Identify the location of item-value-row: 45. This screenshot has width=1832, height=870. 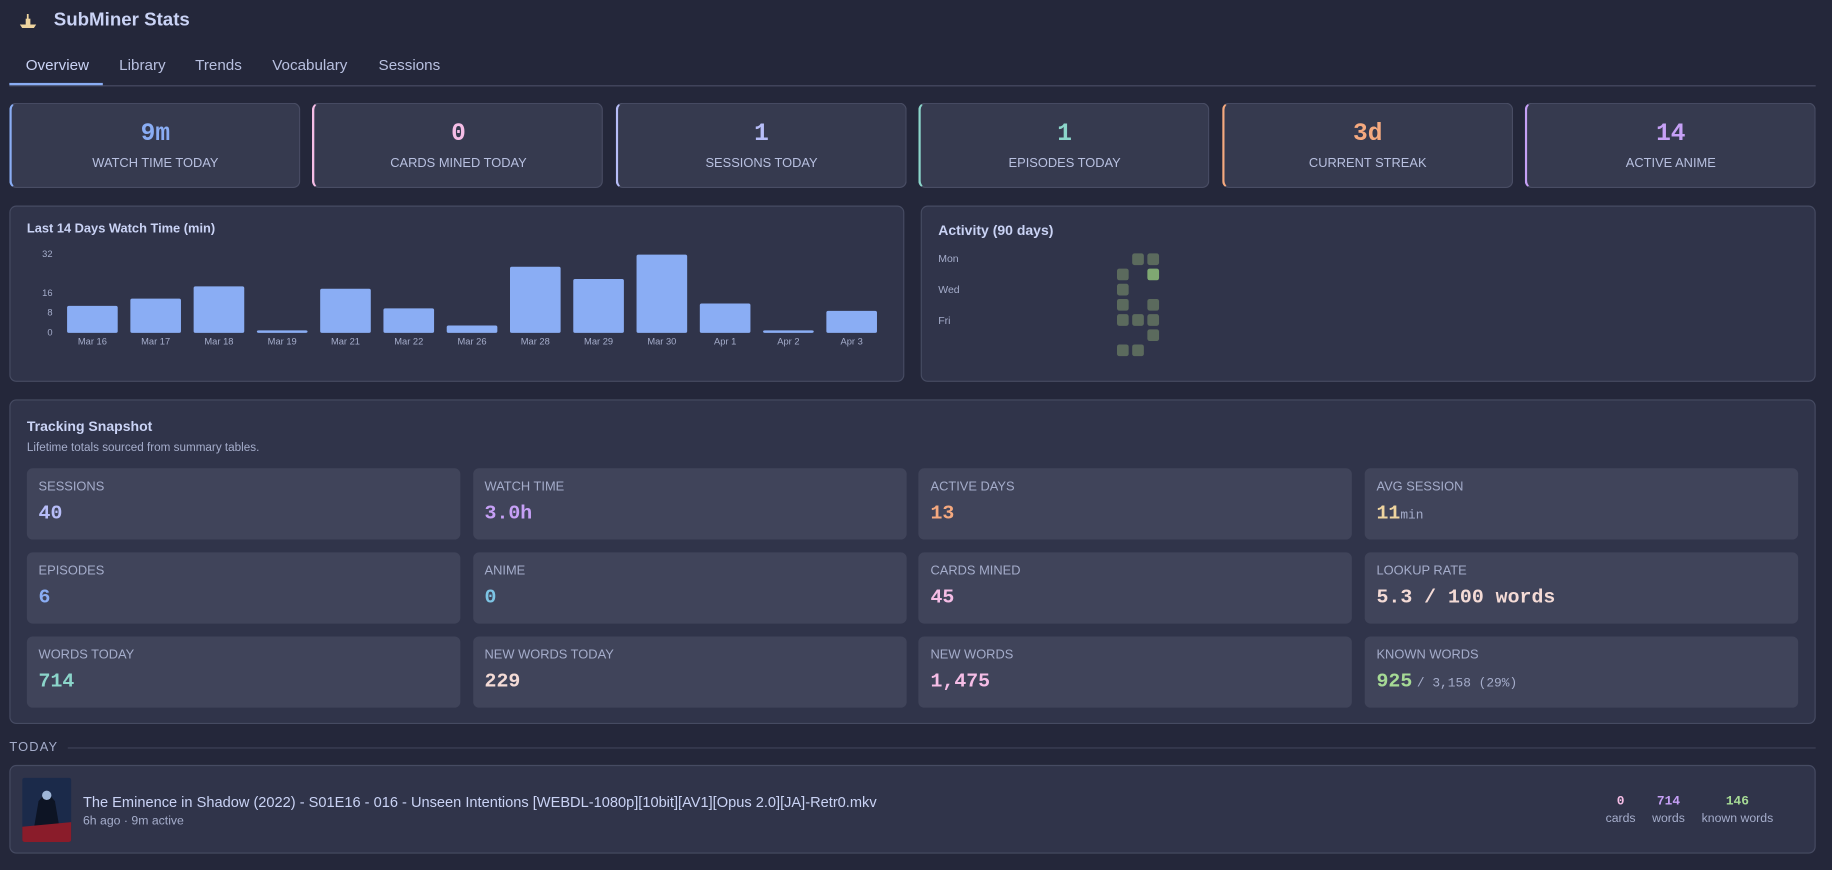
(943, 598).